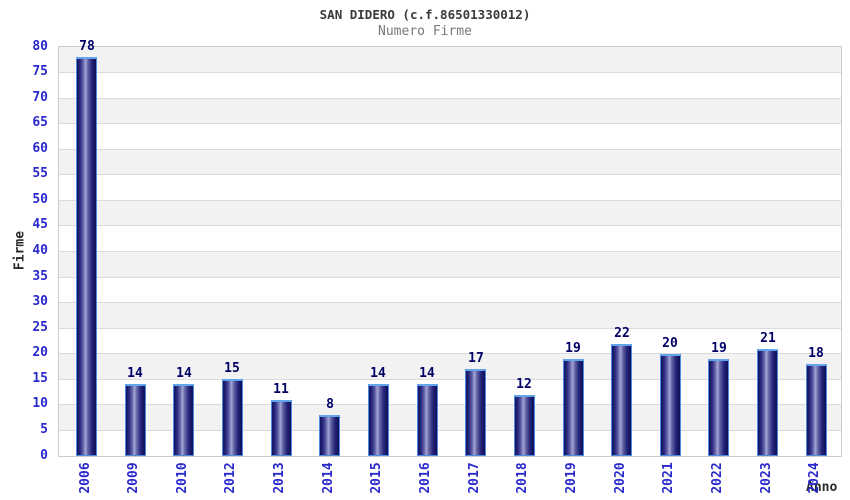  Describe the element at coordinates (425, 14) in the screenshot. I see `chart-title: SAN DIDERO (c.f.86501330012)` at that location.